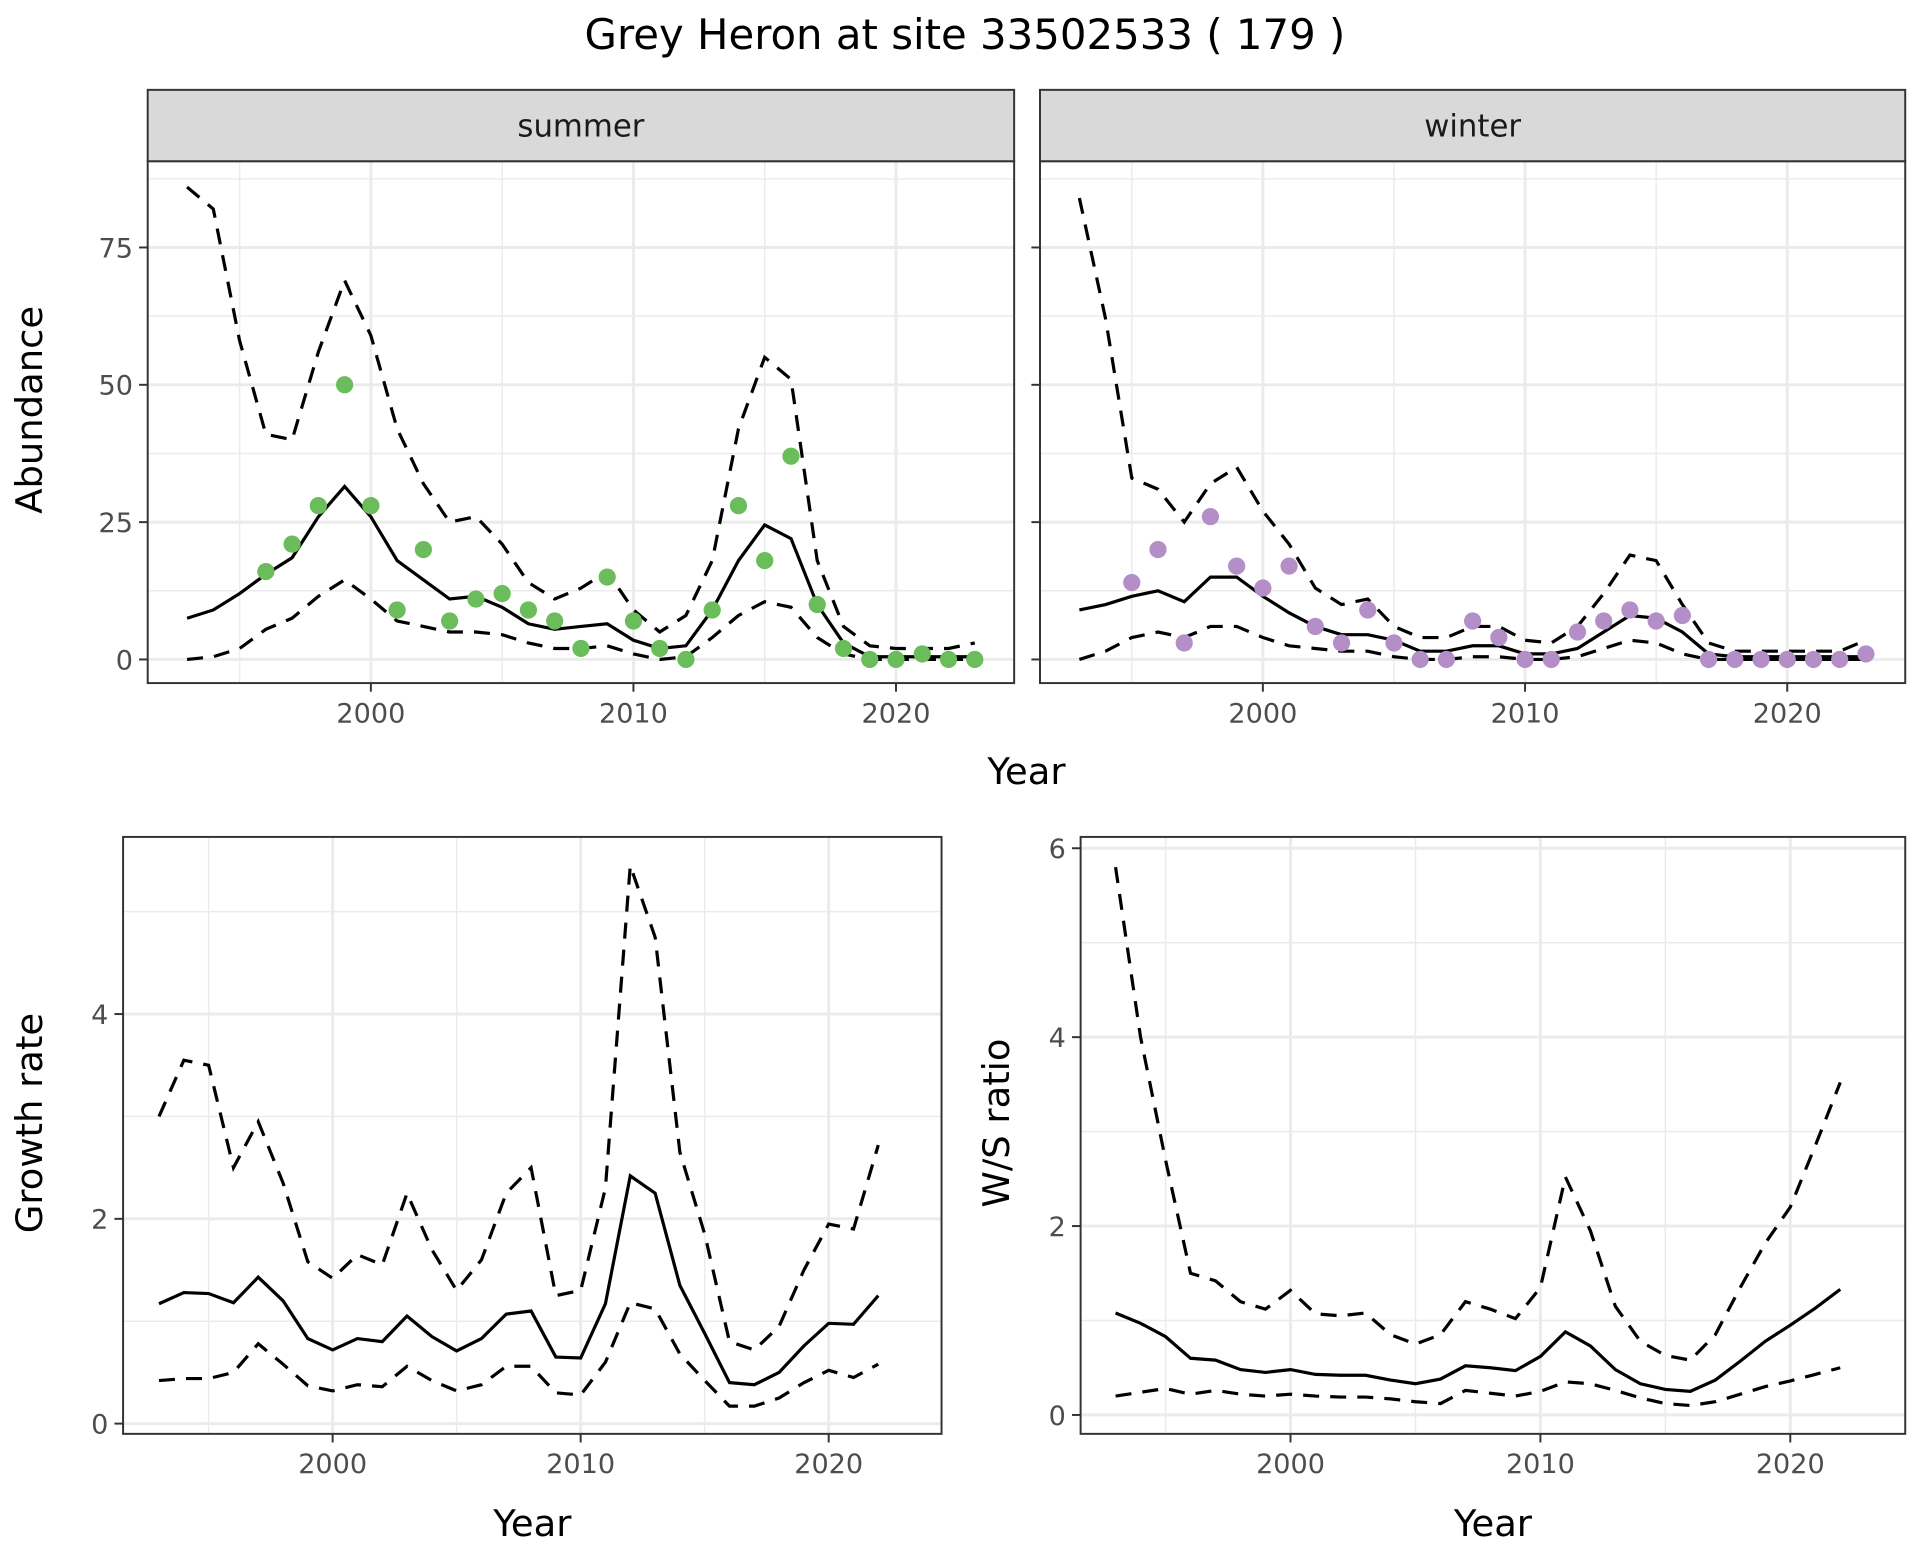  I want to click on facet-strip-label: summer, so click(580, 127).